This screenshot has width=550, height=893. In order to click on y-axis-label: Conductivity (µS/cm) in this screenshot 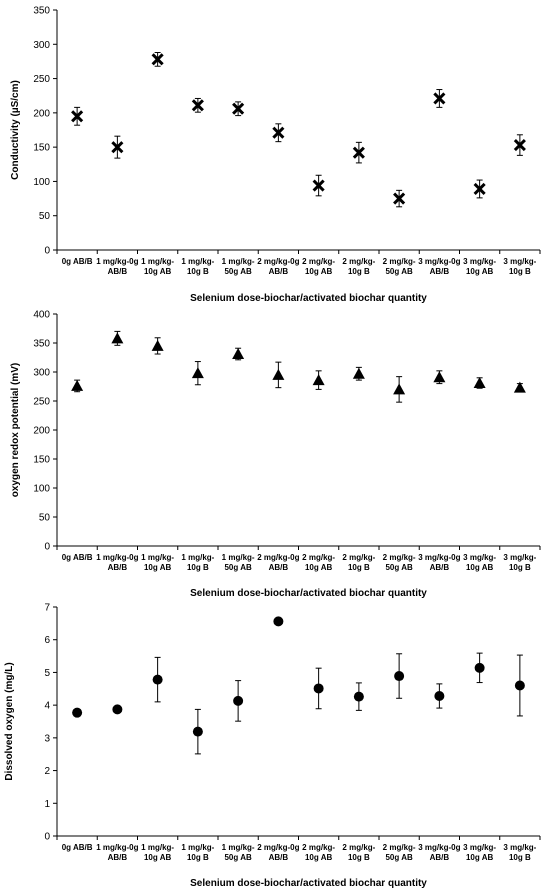, I will do `click(15, 130)`.